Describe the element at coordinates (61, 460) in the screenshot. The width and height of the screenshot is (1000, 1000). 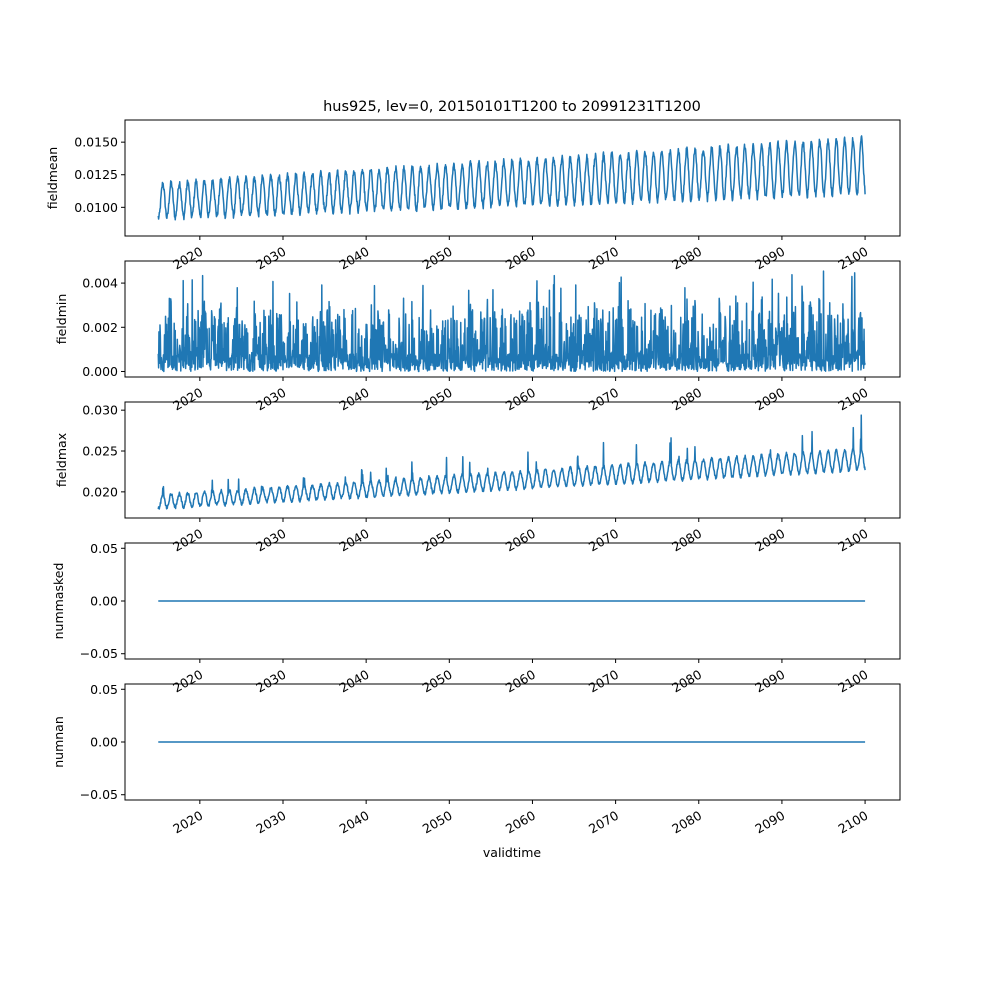
I see `y-axis-label: fieldmax` at that location.